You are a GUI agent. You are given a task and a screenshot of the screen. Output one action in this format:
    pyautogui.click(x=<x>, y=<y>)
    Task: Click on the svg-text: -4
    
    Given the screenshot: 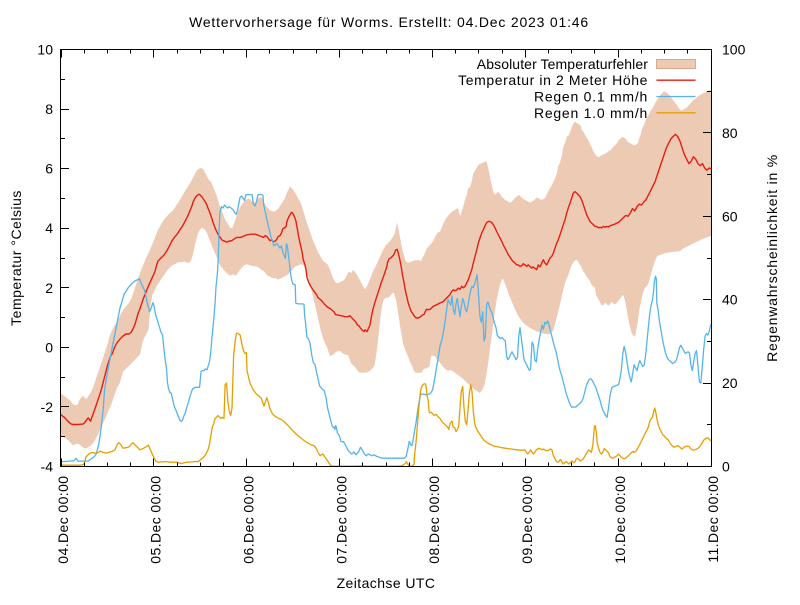 What is the action you would take?
    pyautogui.click(x=47, y=467)
    